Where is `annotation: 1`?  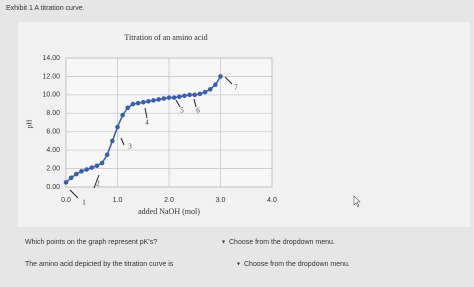
annotation: 1 is located at coordinates (84, 203).